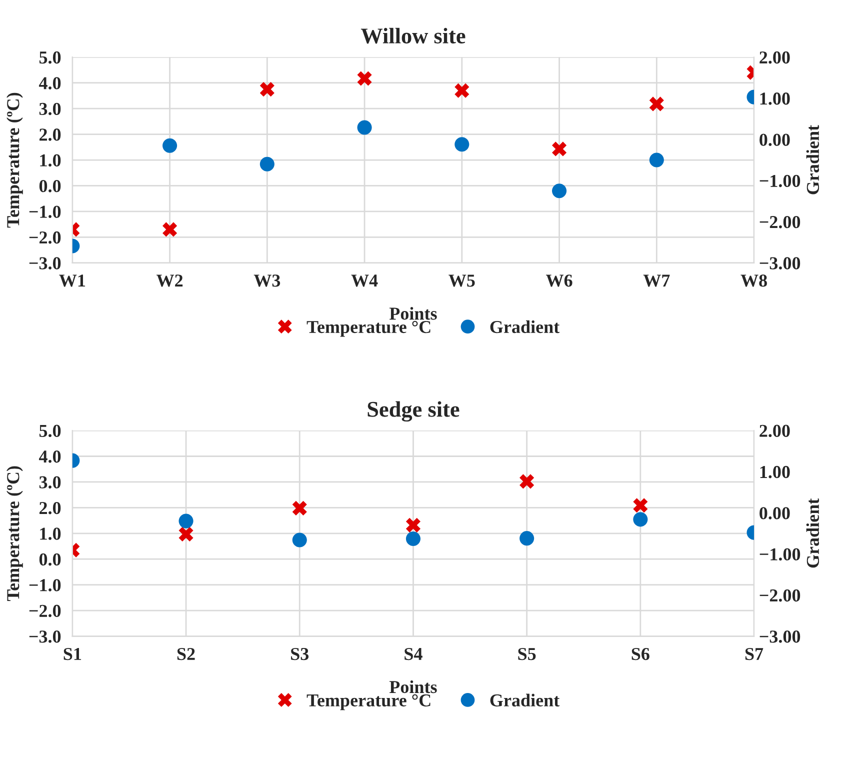 The image size is (852, 762). What do you see at coordinates (300, 654) in the screenshot?
I see `x-tick-label: S3` at bounding box center [300, 654].